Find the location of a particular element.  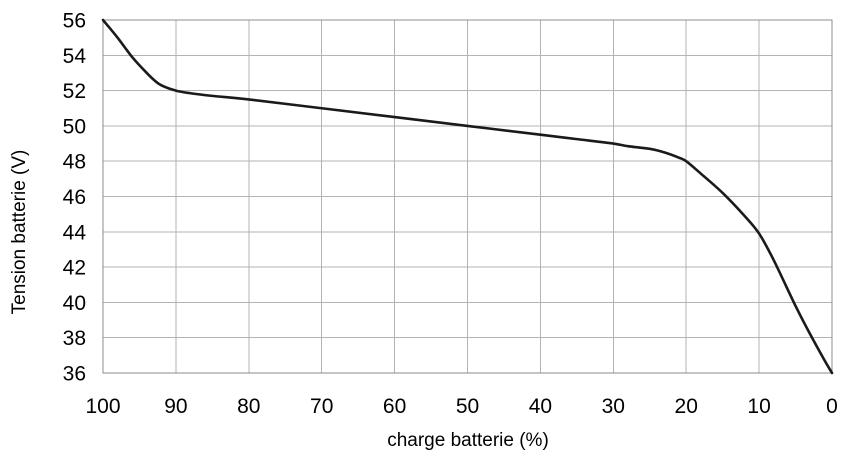

y-tick-label-36: 36 is located at coordinates (74, 374).